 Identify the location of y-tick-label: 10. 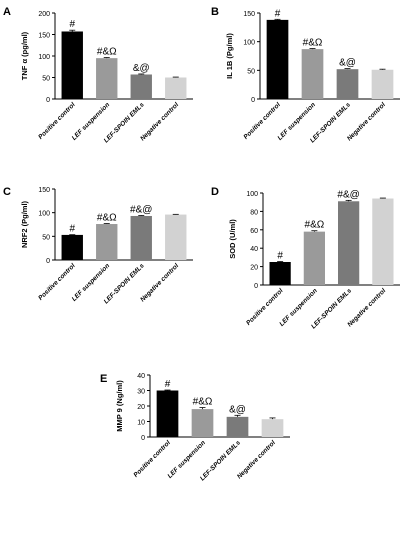
(141, 423).